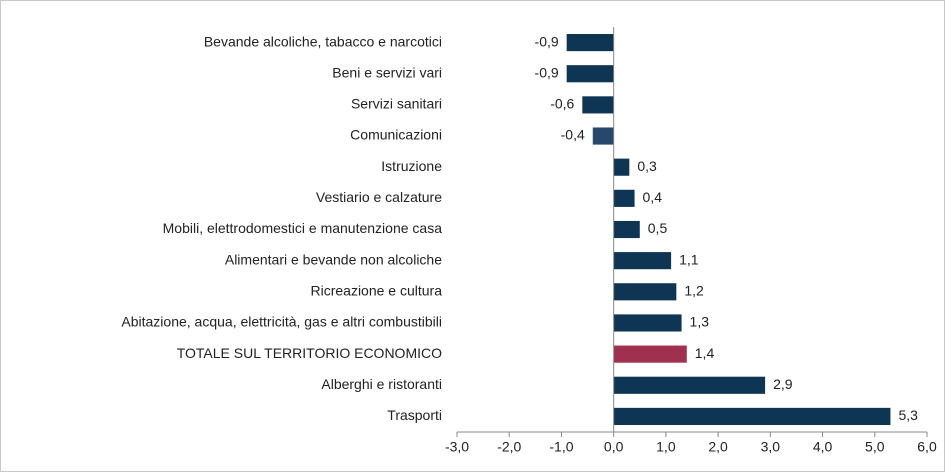 Image resolution: width=945 pixels, height=472 pixels. I want to click on value-label: 2,9, so click(783, 384).